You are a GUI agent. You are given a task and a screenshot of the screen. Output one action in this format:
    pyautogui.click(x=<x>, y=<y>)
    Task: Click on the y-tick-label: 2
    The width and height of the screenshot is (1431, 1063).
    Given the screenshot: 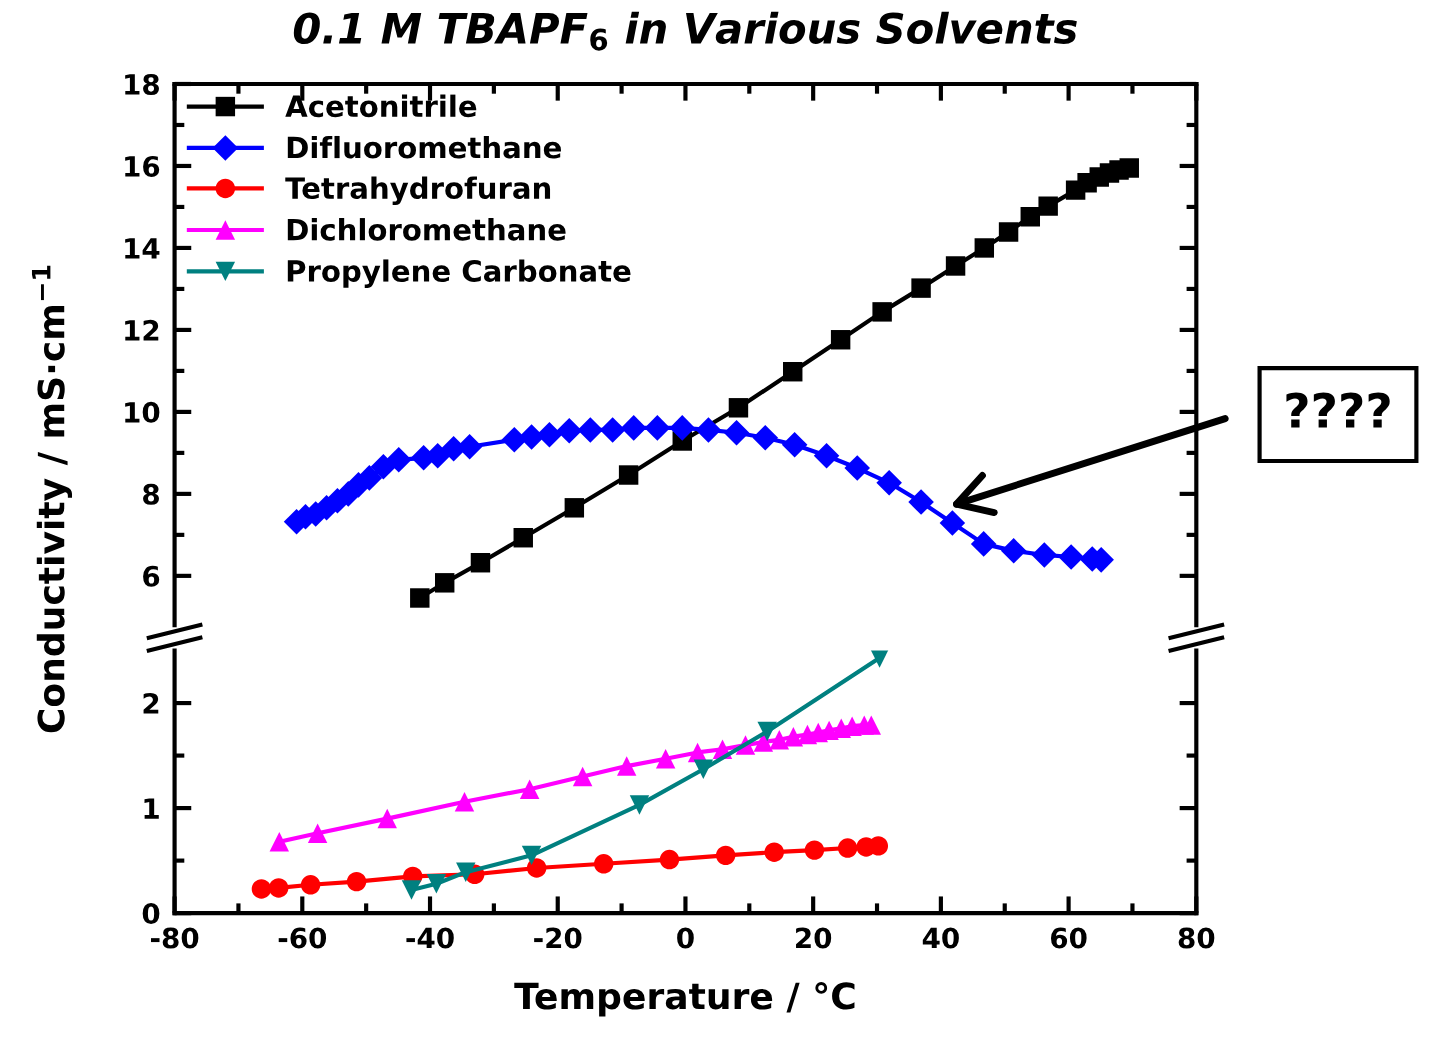 What is the action you would take?
    pyautogui.click(x=151, y=703)
    